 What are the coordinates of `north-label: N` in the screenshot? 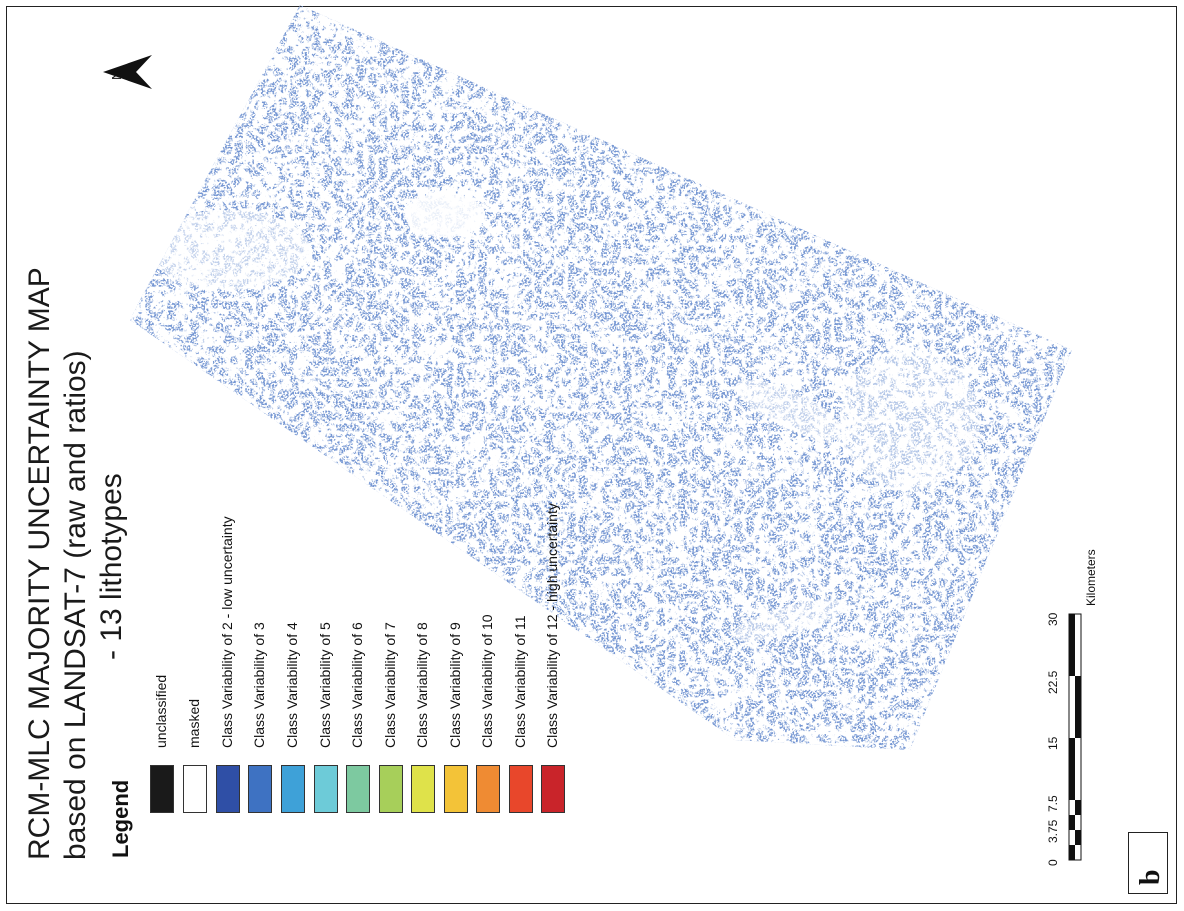 It's located at (116, 75).